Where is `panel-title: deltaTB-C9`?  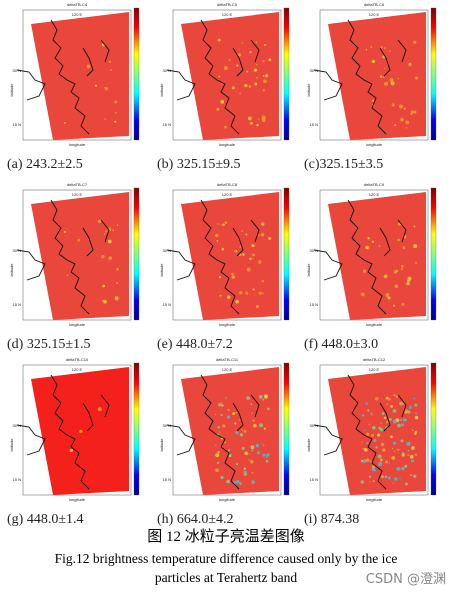 panel-title: deltaTB-C9 is located at coordinates (374, 184).